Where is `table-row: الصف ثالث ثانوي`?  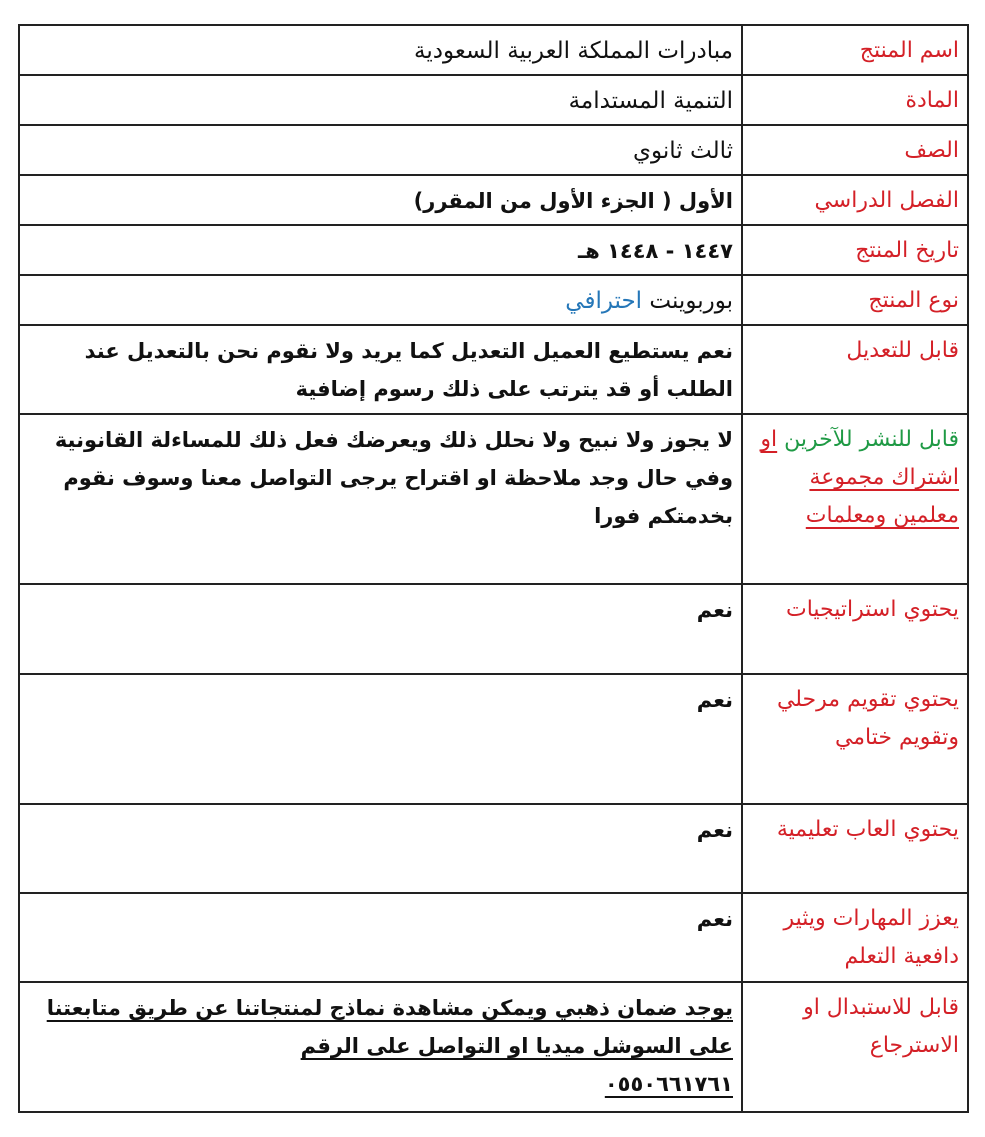
table-row: الصف ثالث ثانوي is located at coordinates (493, 150).